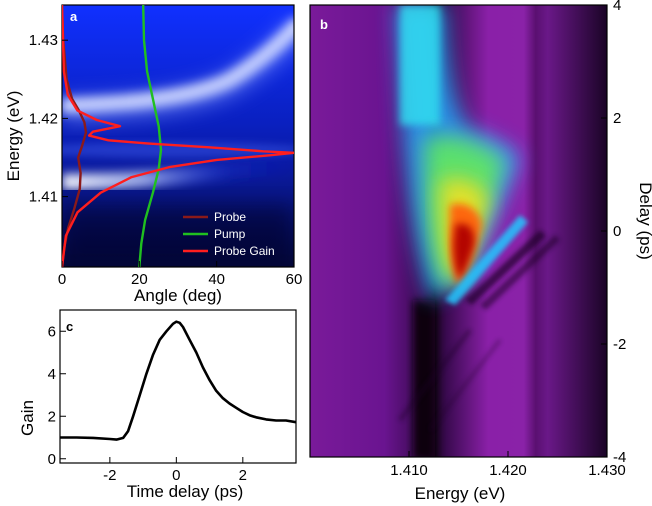 This screenshot has height=506, width=652. What do you see at coordinates (178, 295) in the screenshot?
I see `panel-a-xlabel: Angle (deg)` at bounding box center [178, 295].